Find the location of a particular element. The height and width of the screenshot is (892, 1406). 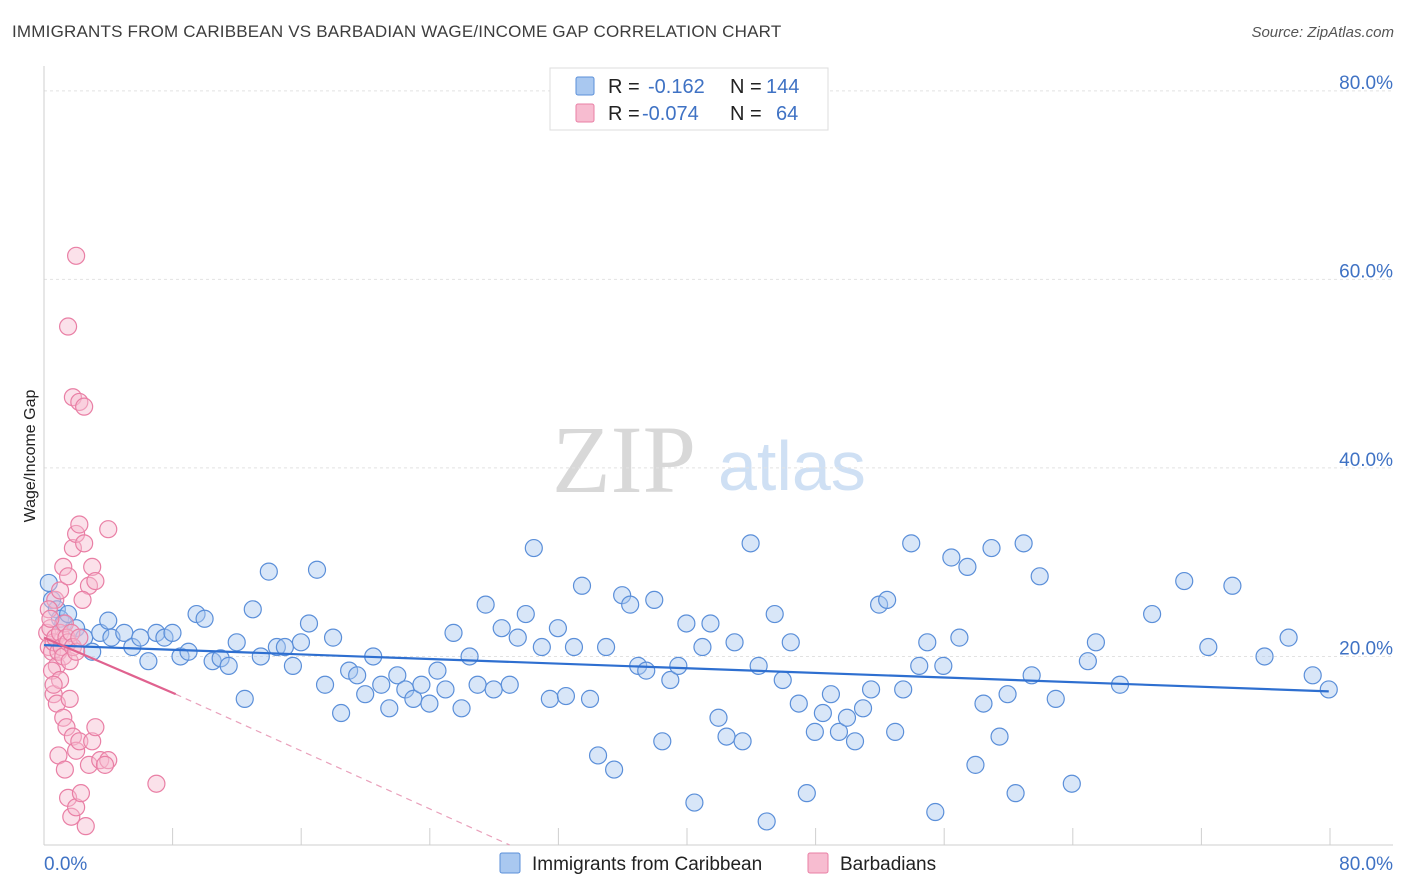

legend-swatch-caribbean is located at coordinates (585, 86).